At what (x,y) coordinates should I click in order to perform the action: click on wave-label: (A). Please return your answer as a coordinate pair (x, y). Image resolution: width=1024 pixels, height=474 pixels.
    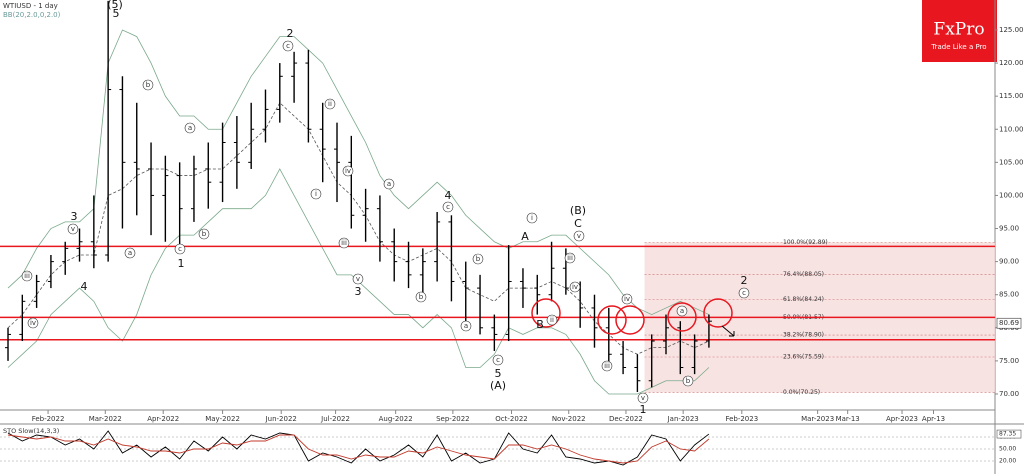
    Looking at the image, I should click on (498, 385).